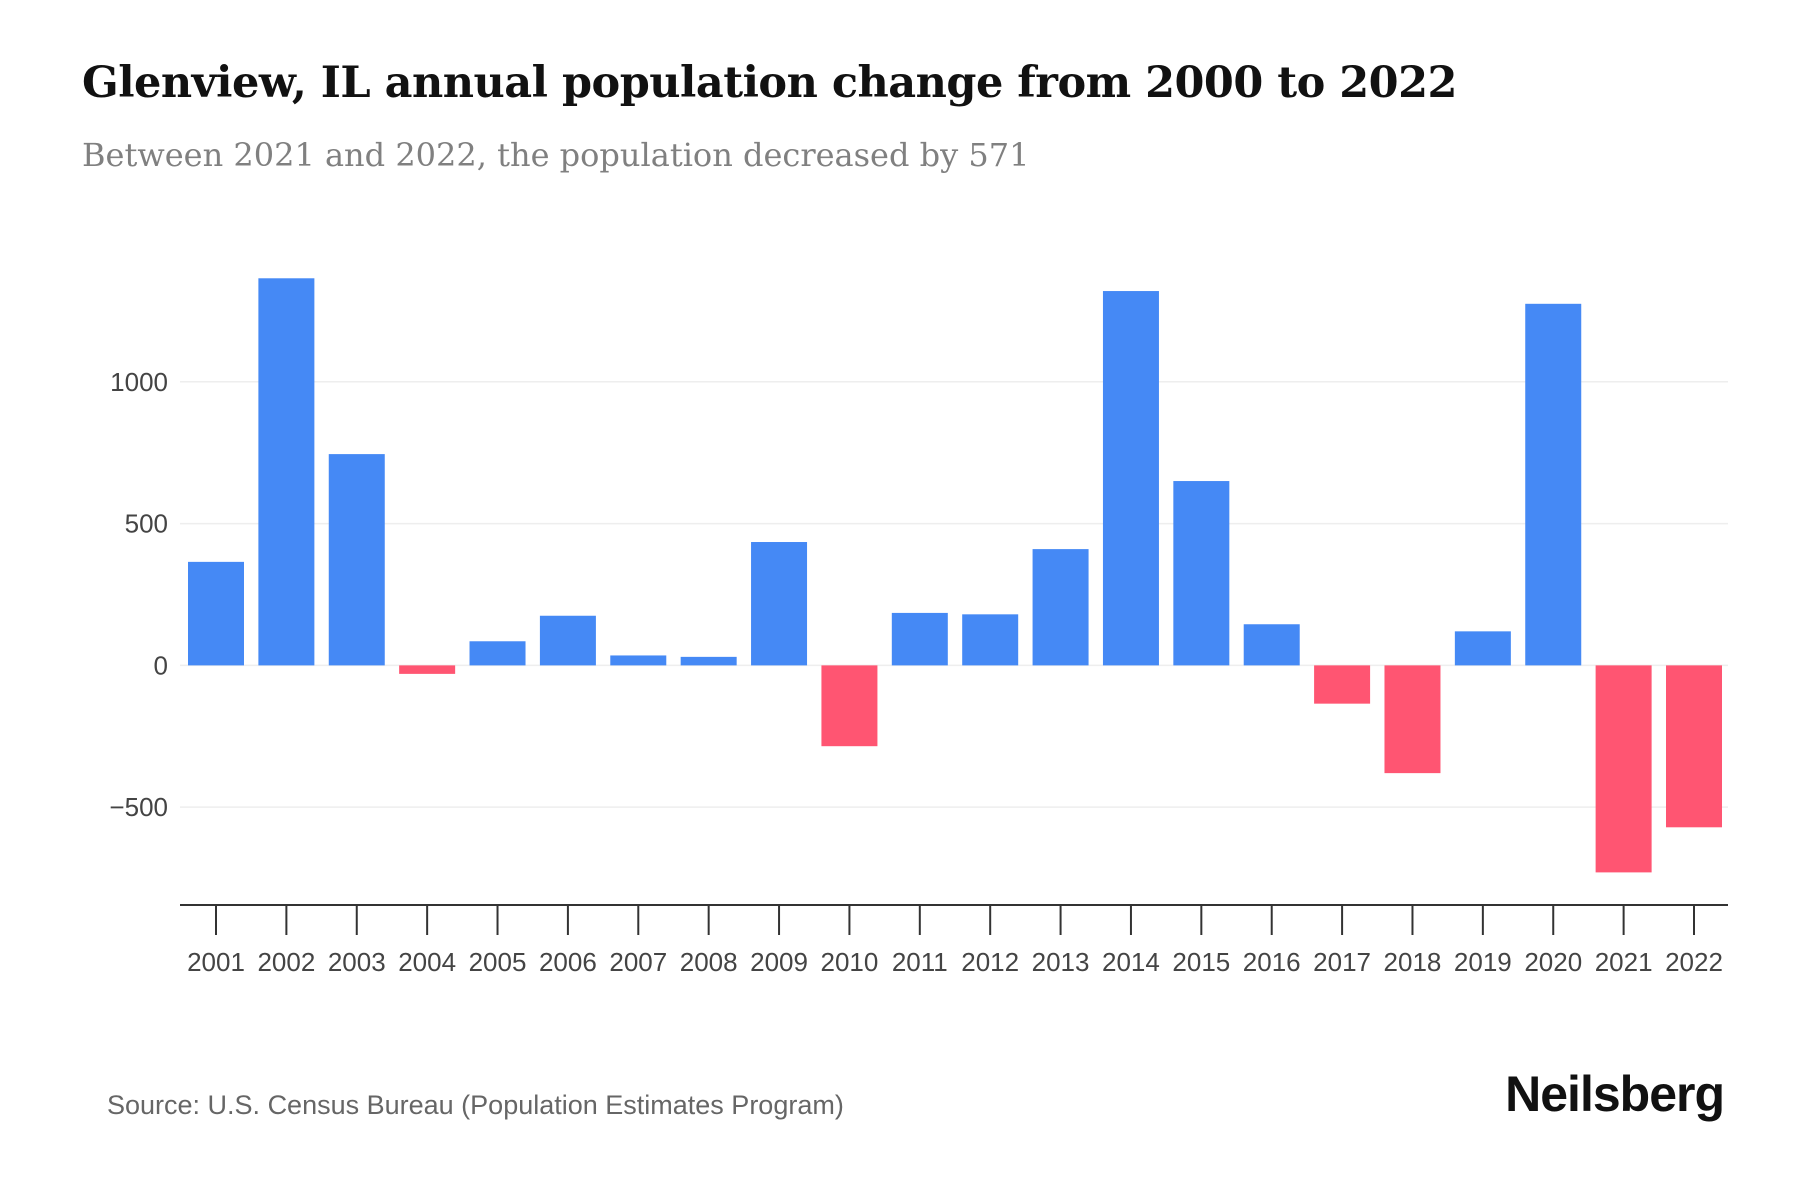 Image resolution: width=1800 pixels, height=1200 pixels. I want to click on x-tick-label: 2019, so click(1483, 962).